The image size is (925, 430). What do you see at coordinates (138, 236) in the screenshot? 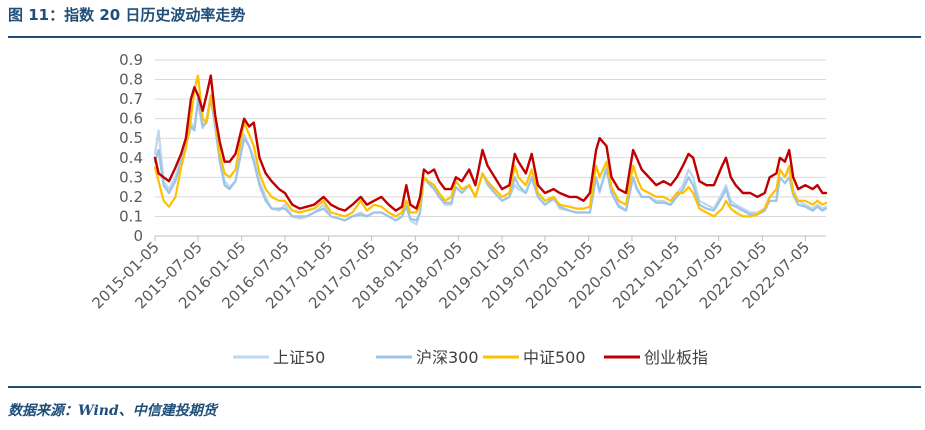
I see `y-tick-label: 0` at bounding box center [138, 236].